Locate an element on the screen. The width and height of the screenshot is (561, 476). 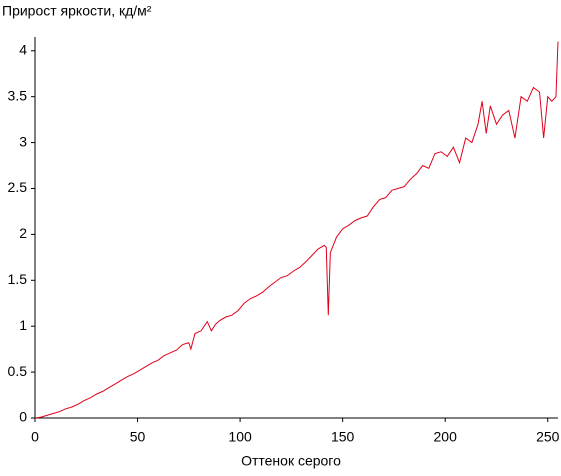
y-tick-label: 1.5 is located at coordinates (18, 279).